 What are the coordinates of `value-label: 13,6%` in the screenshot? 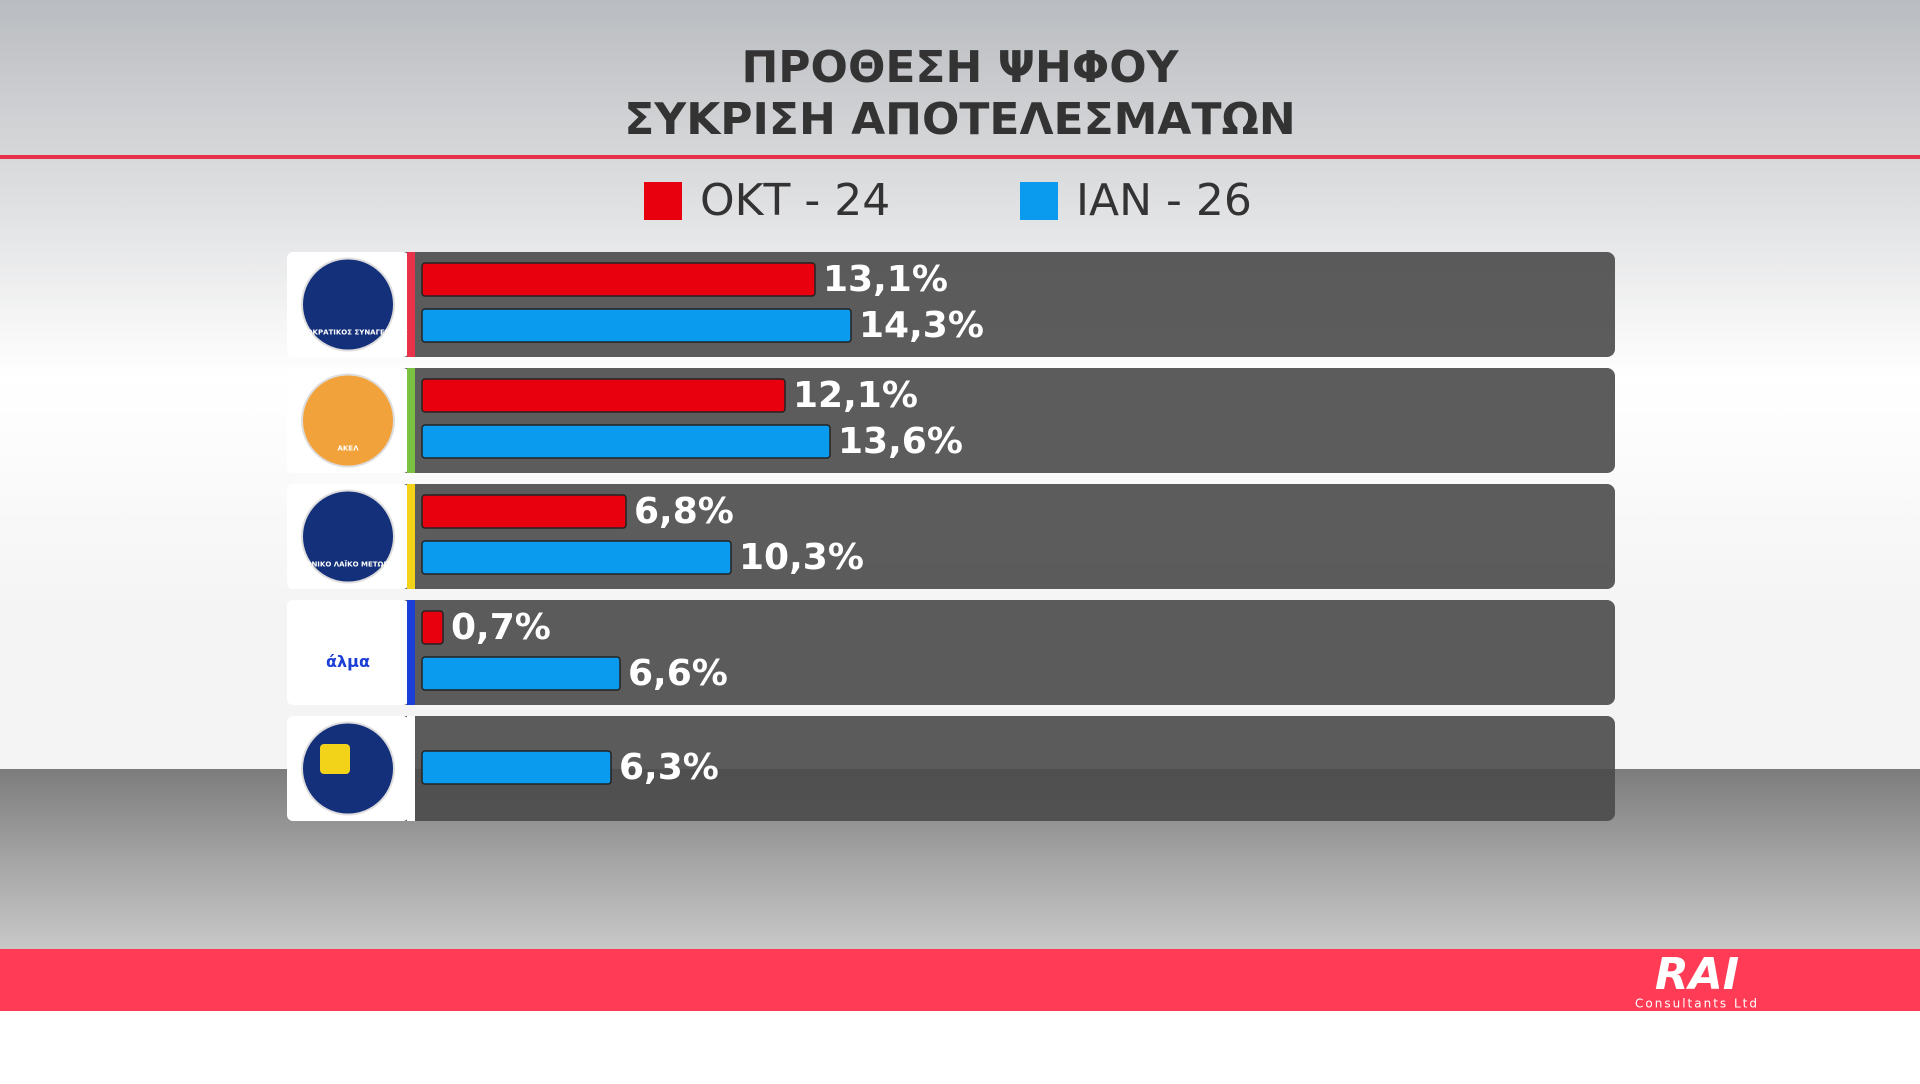 It's located at (900, 441).